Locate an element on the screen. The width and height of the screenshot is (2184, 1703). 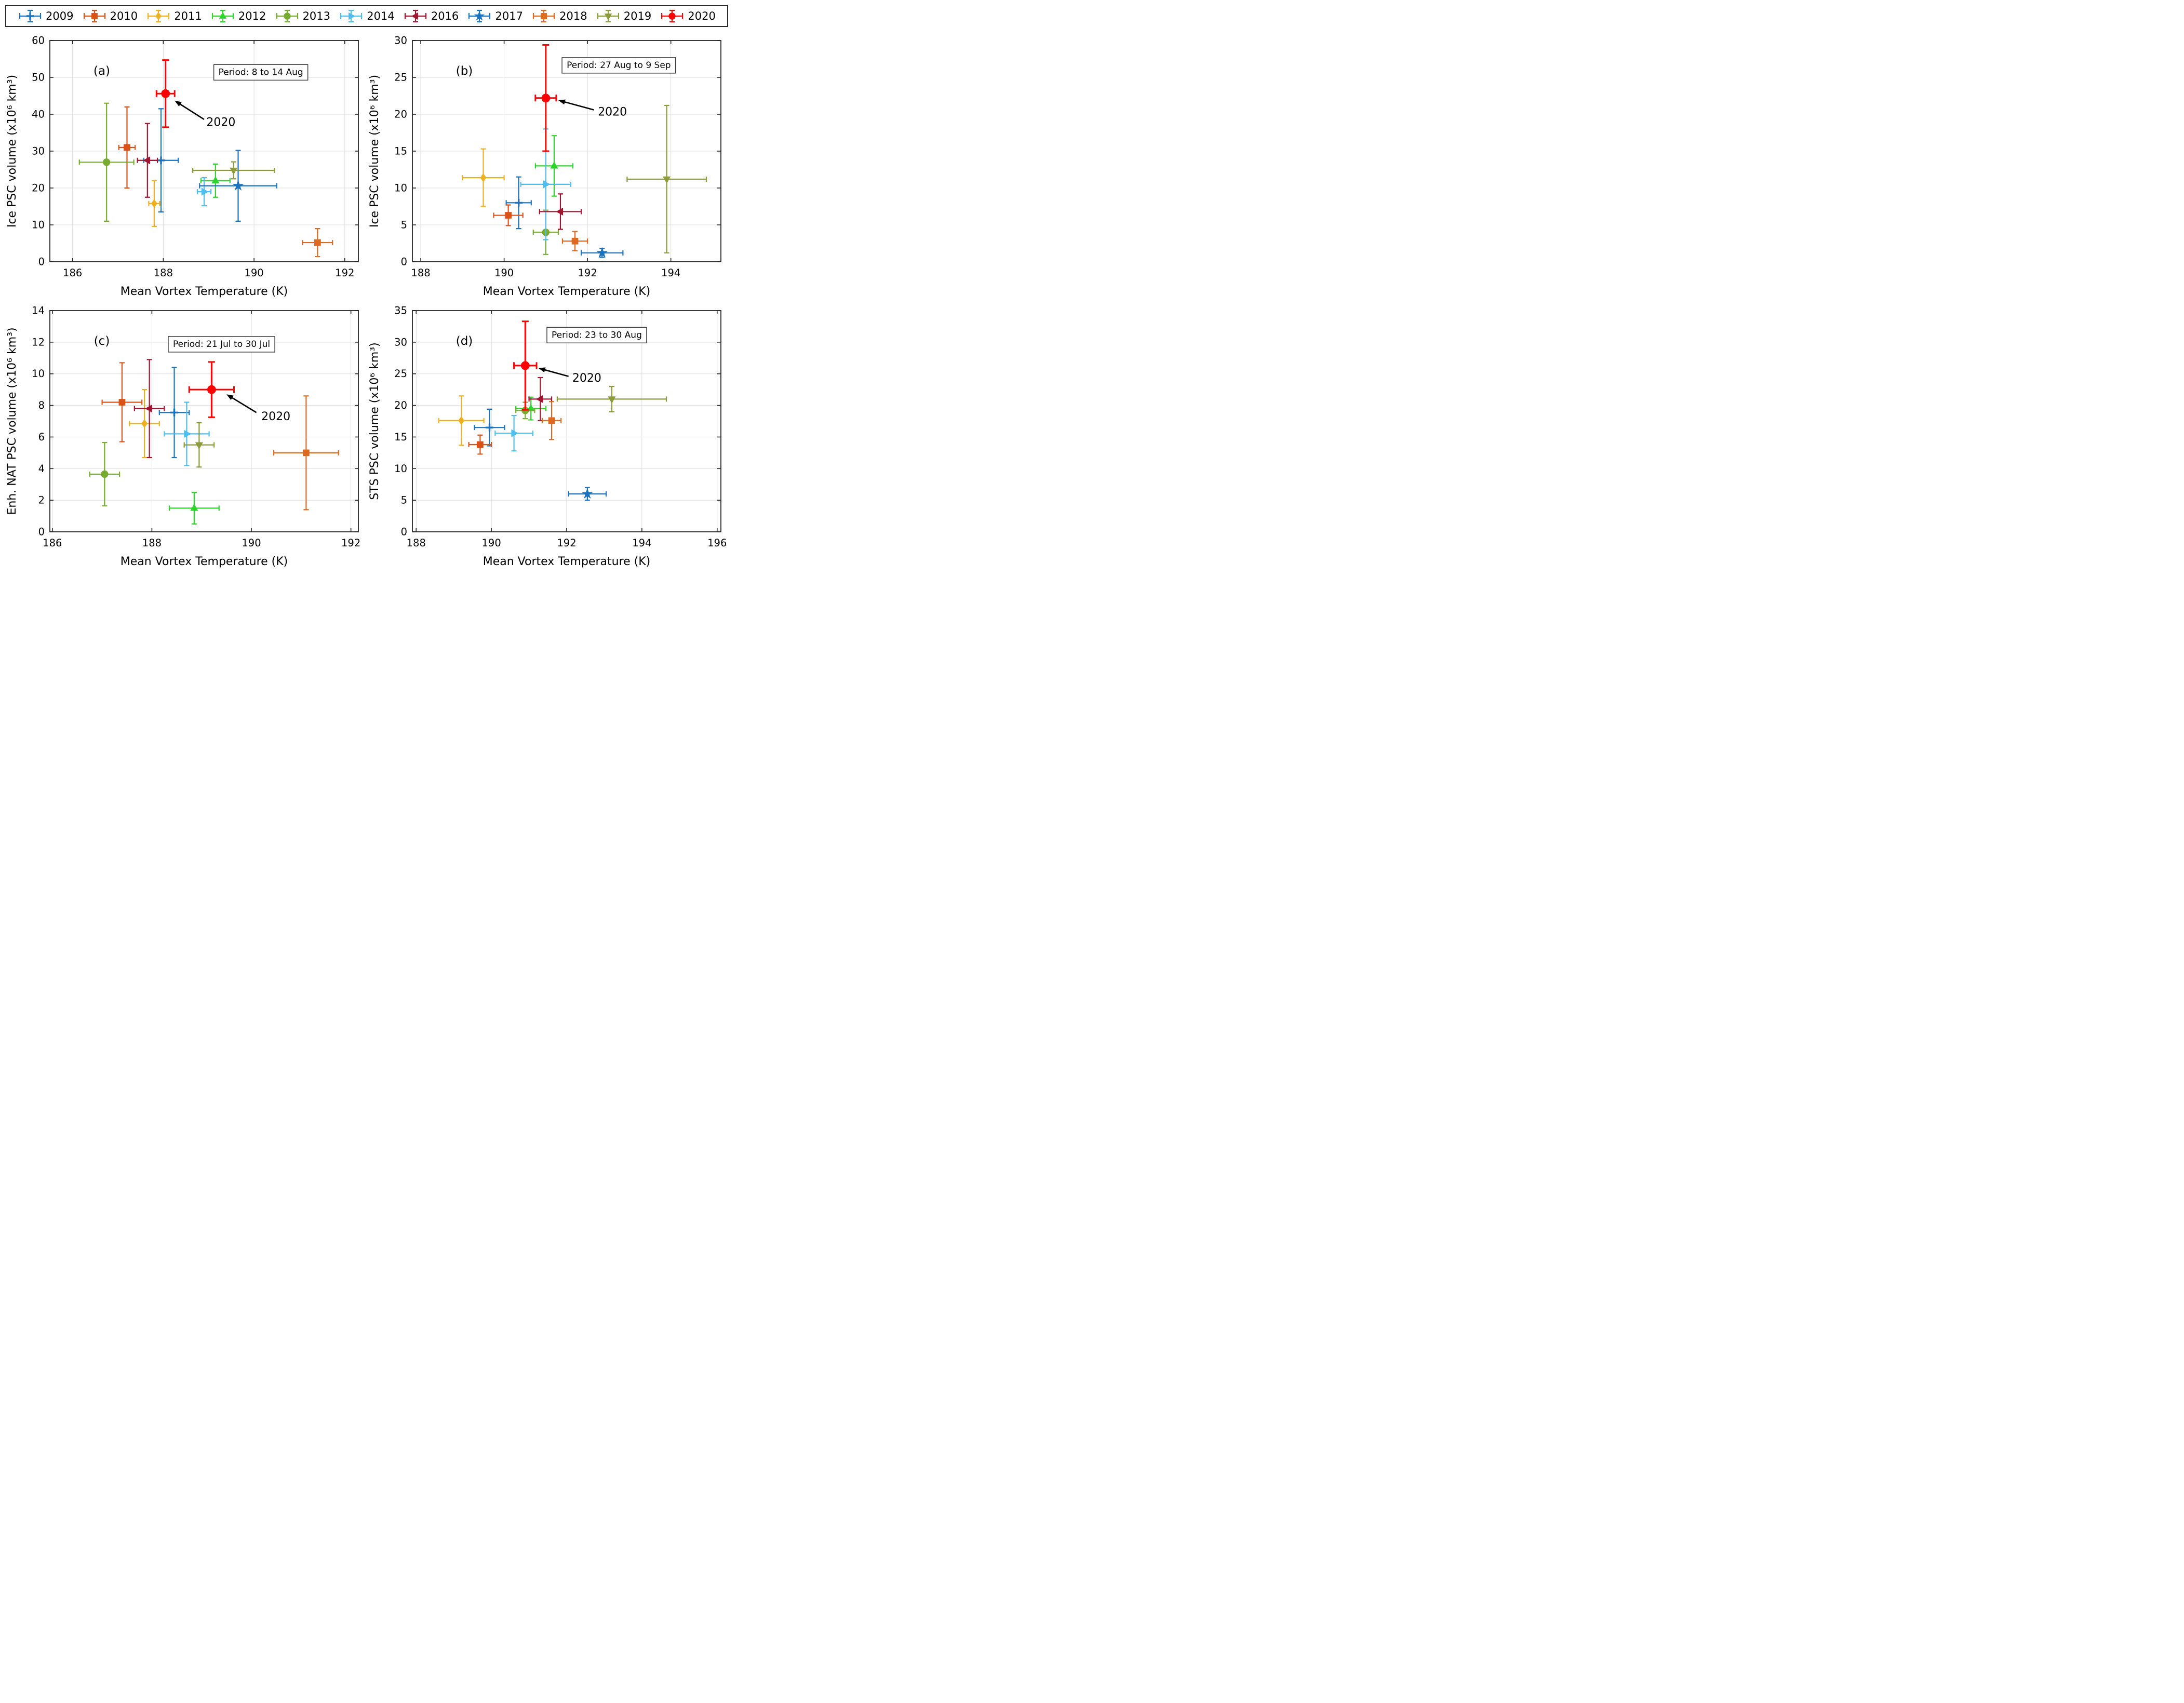
svg-text: 15 is located at coordinates (400, 437).